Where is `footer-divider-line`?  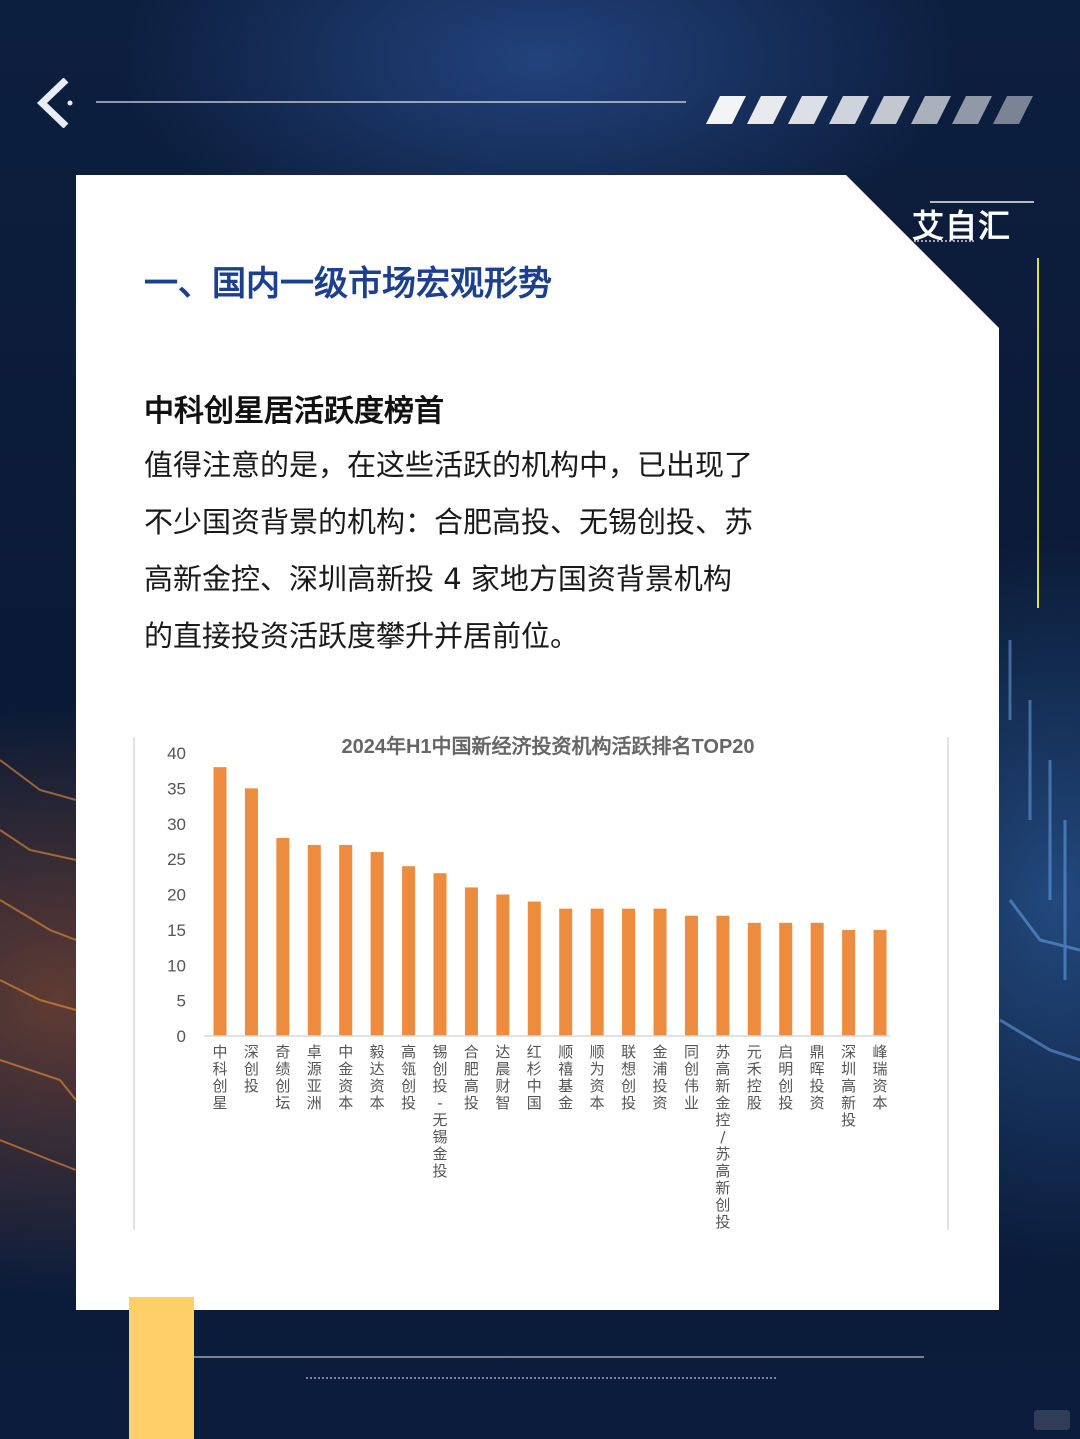
footer-divider-line is located at coordinates (559, 1357).